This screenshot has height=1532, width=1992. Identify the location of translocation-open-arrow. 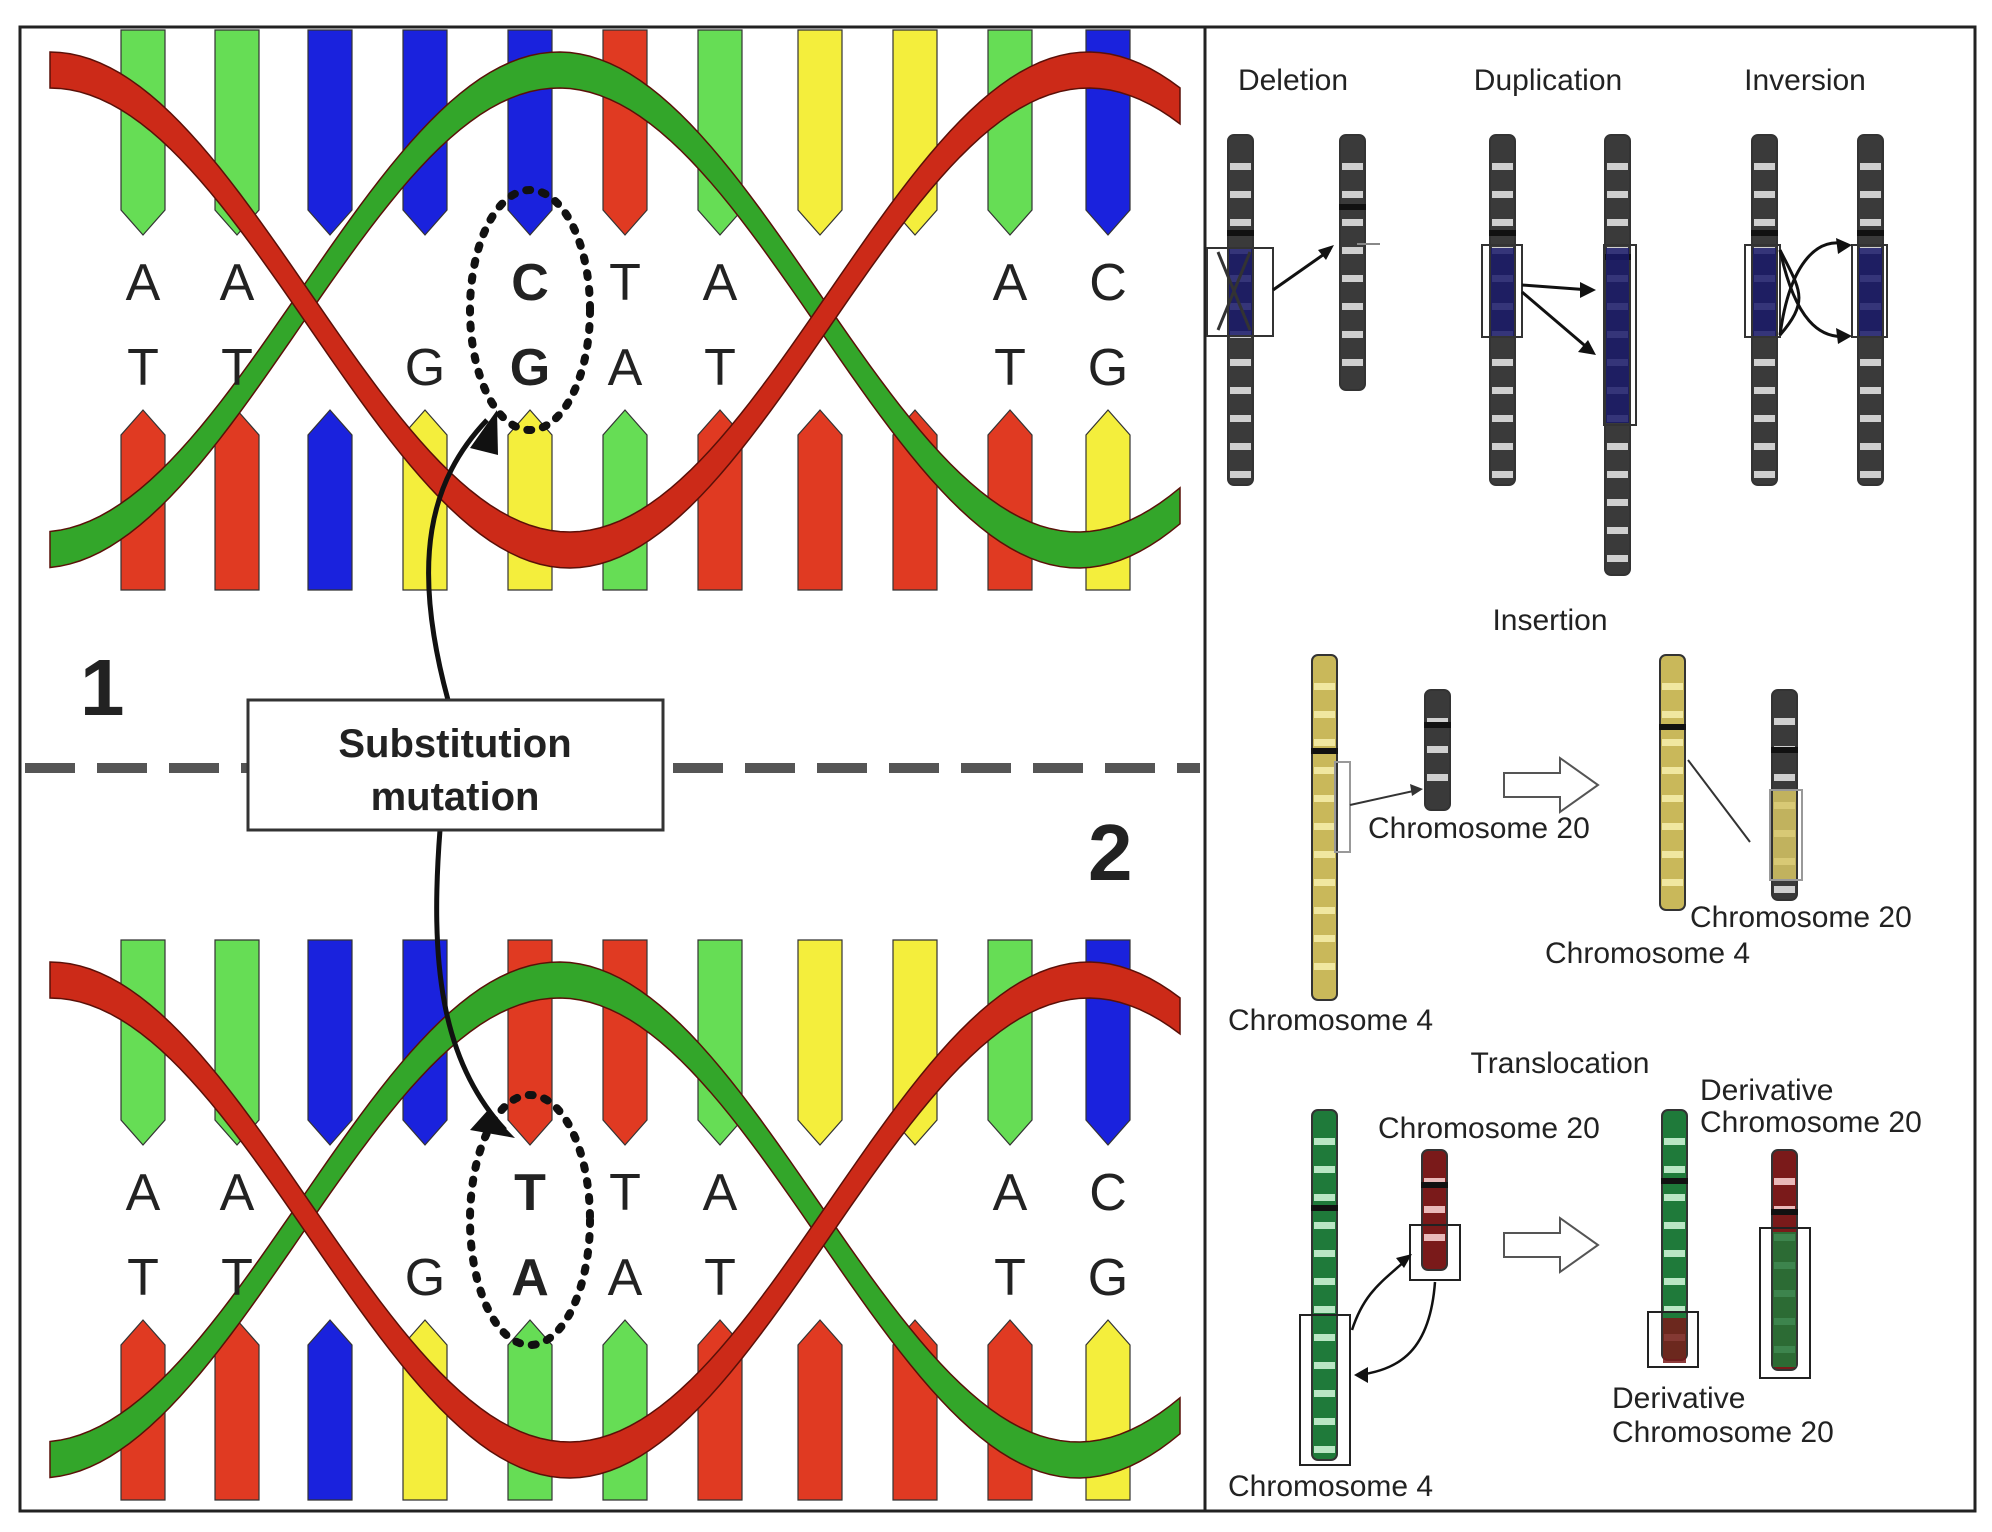
(1551, 1245).